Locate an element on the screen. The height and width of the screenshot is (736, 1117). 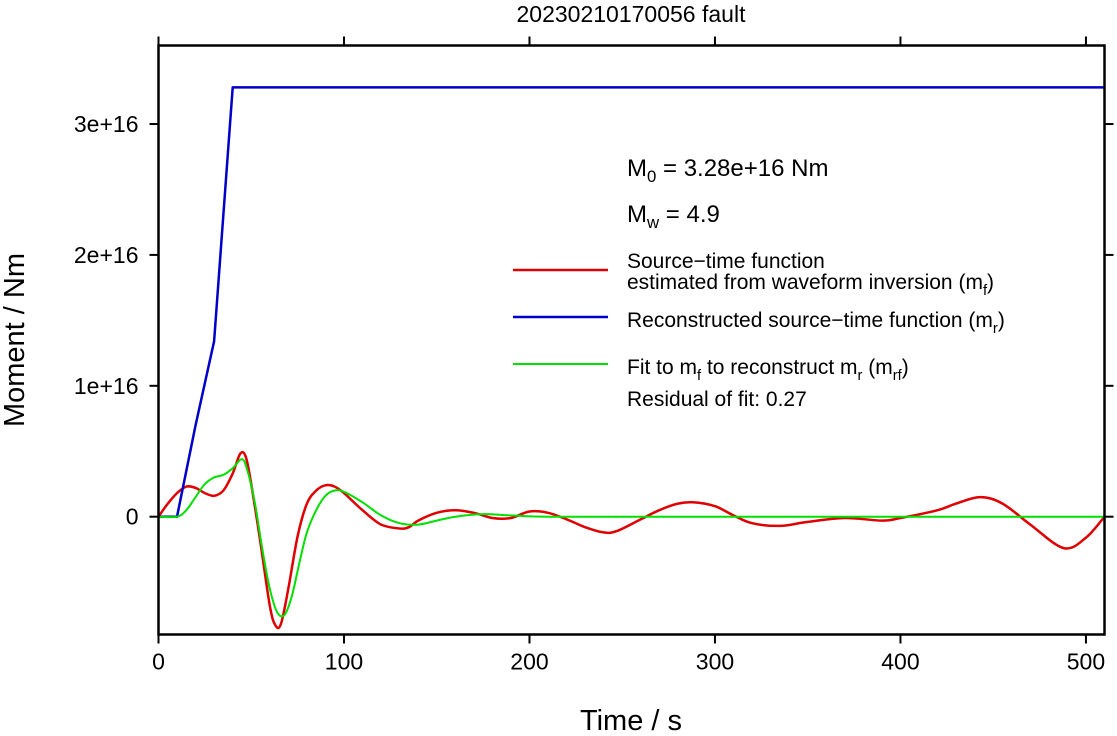
x-tick-label: 500 is located at coordinates (1086, 662).